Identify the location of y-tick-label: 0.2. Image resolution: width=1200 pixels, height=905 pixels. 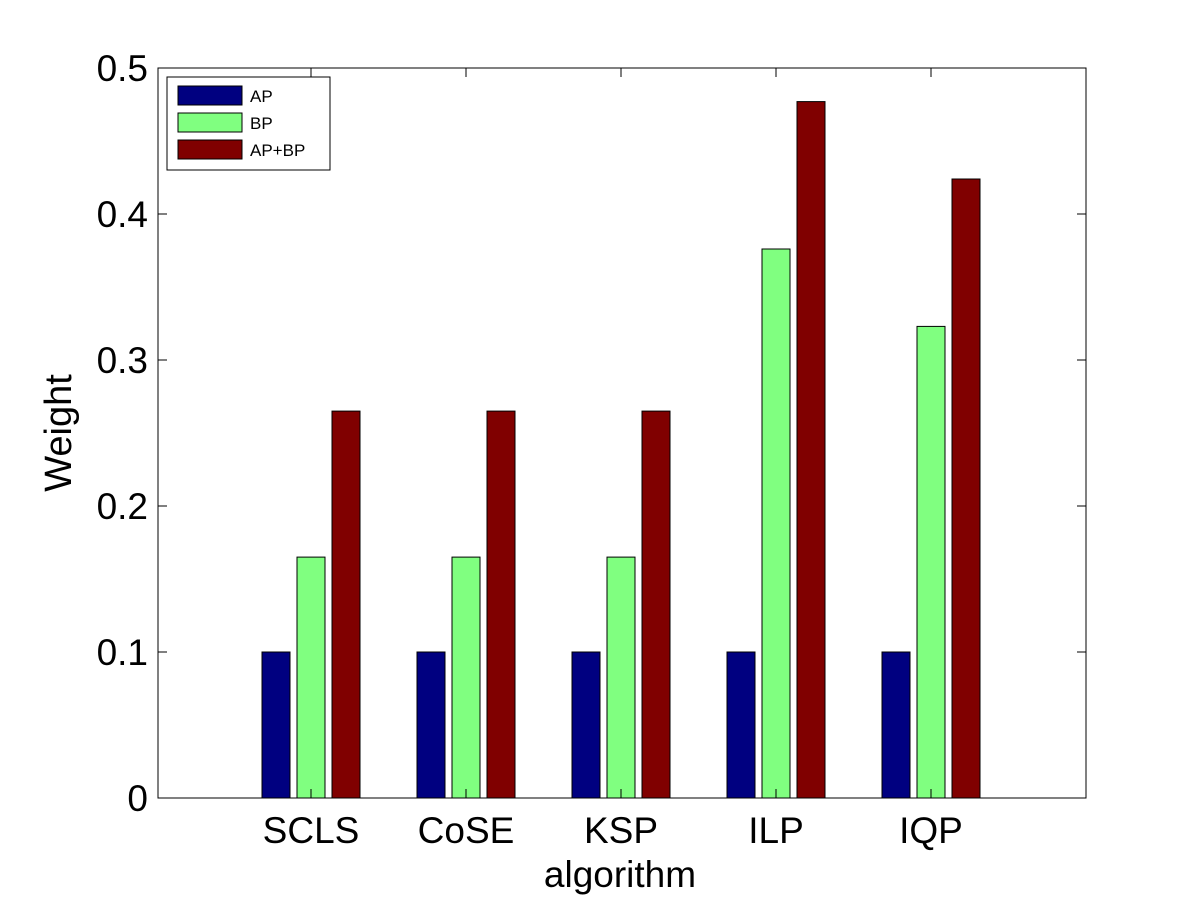
(122, 506).